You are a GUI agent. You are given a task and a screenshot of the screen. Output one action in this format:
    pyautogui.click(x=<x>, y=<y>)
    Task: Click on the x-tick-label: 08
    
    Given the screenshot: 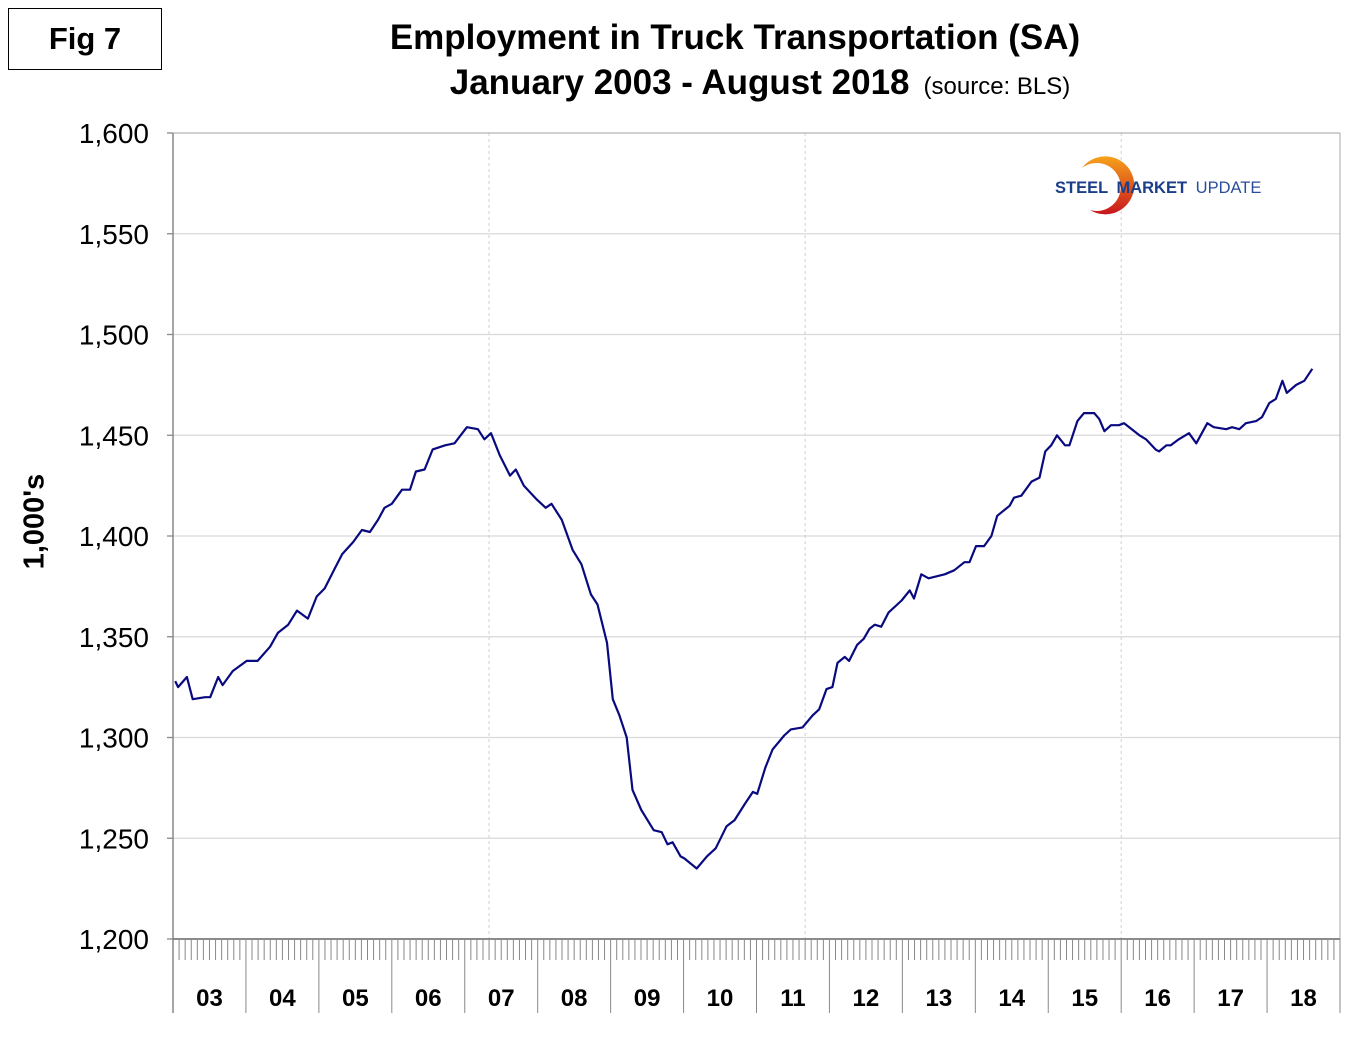 What is the action you would take?
    pyautogui.click(x=574, y=998)
    